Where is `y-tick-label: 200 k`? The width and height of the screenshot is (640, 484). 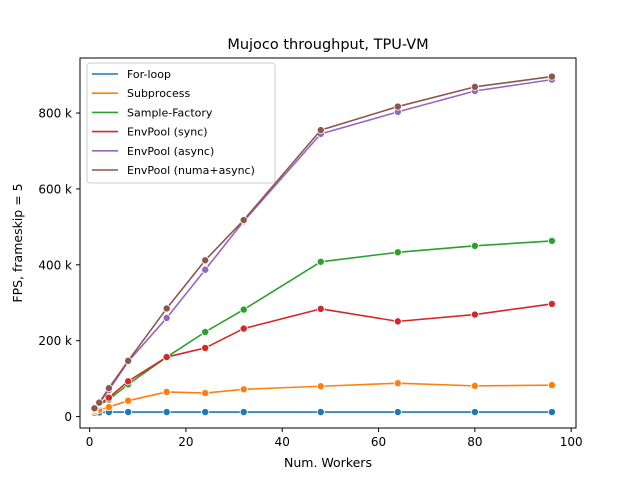
y-tick-label: 200 k is located at coordinates (55, 341).